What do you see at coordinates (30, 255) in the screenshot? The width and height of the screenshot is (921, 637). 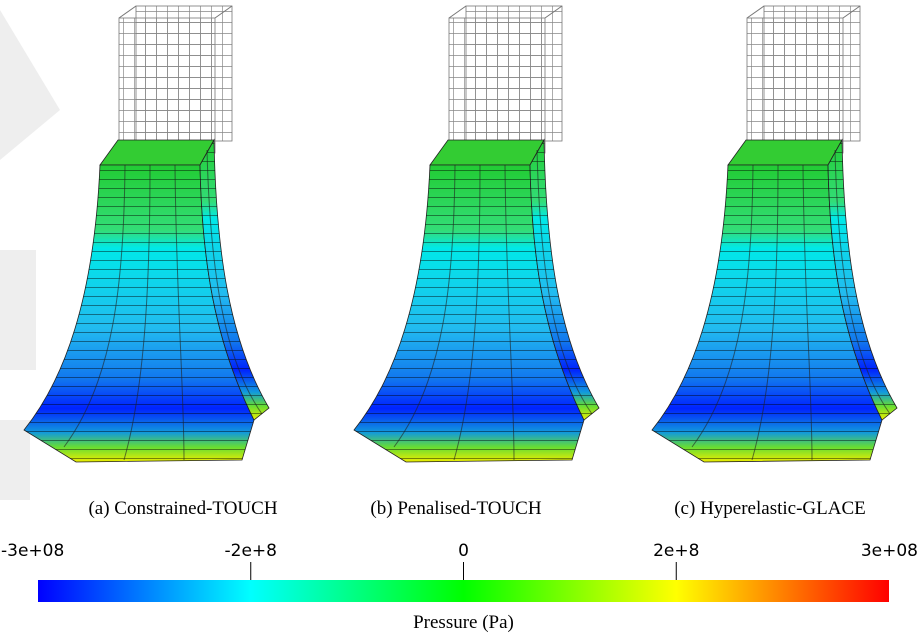 I see `watermark` at bounding box center [30, 255].